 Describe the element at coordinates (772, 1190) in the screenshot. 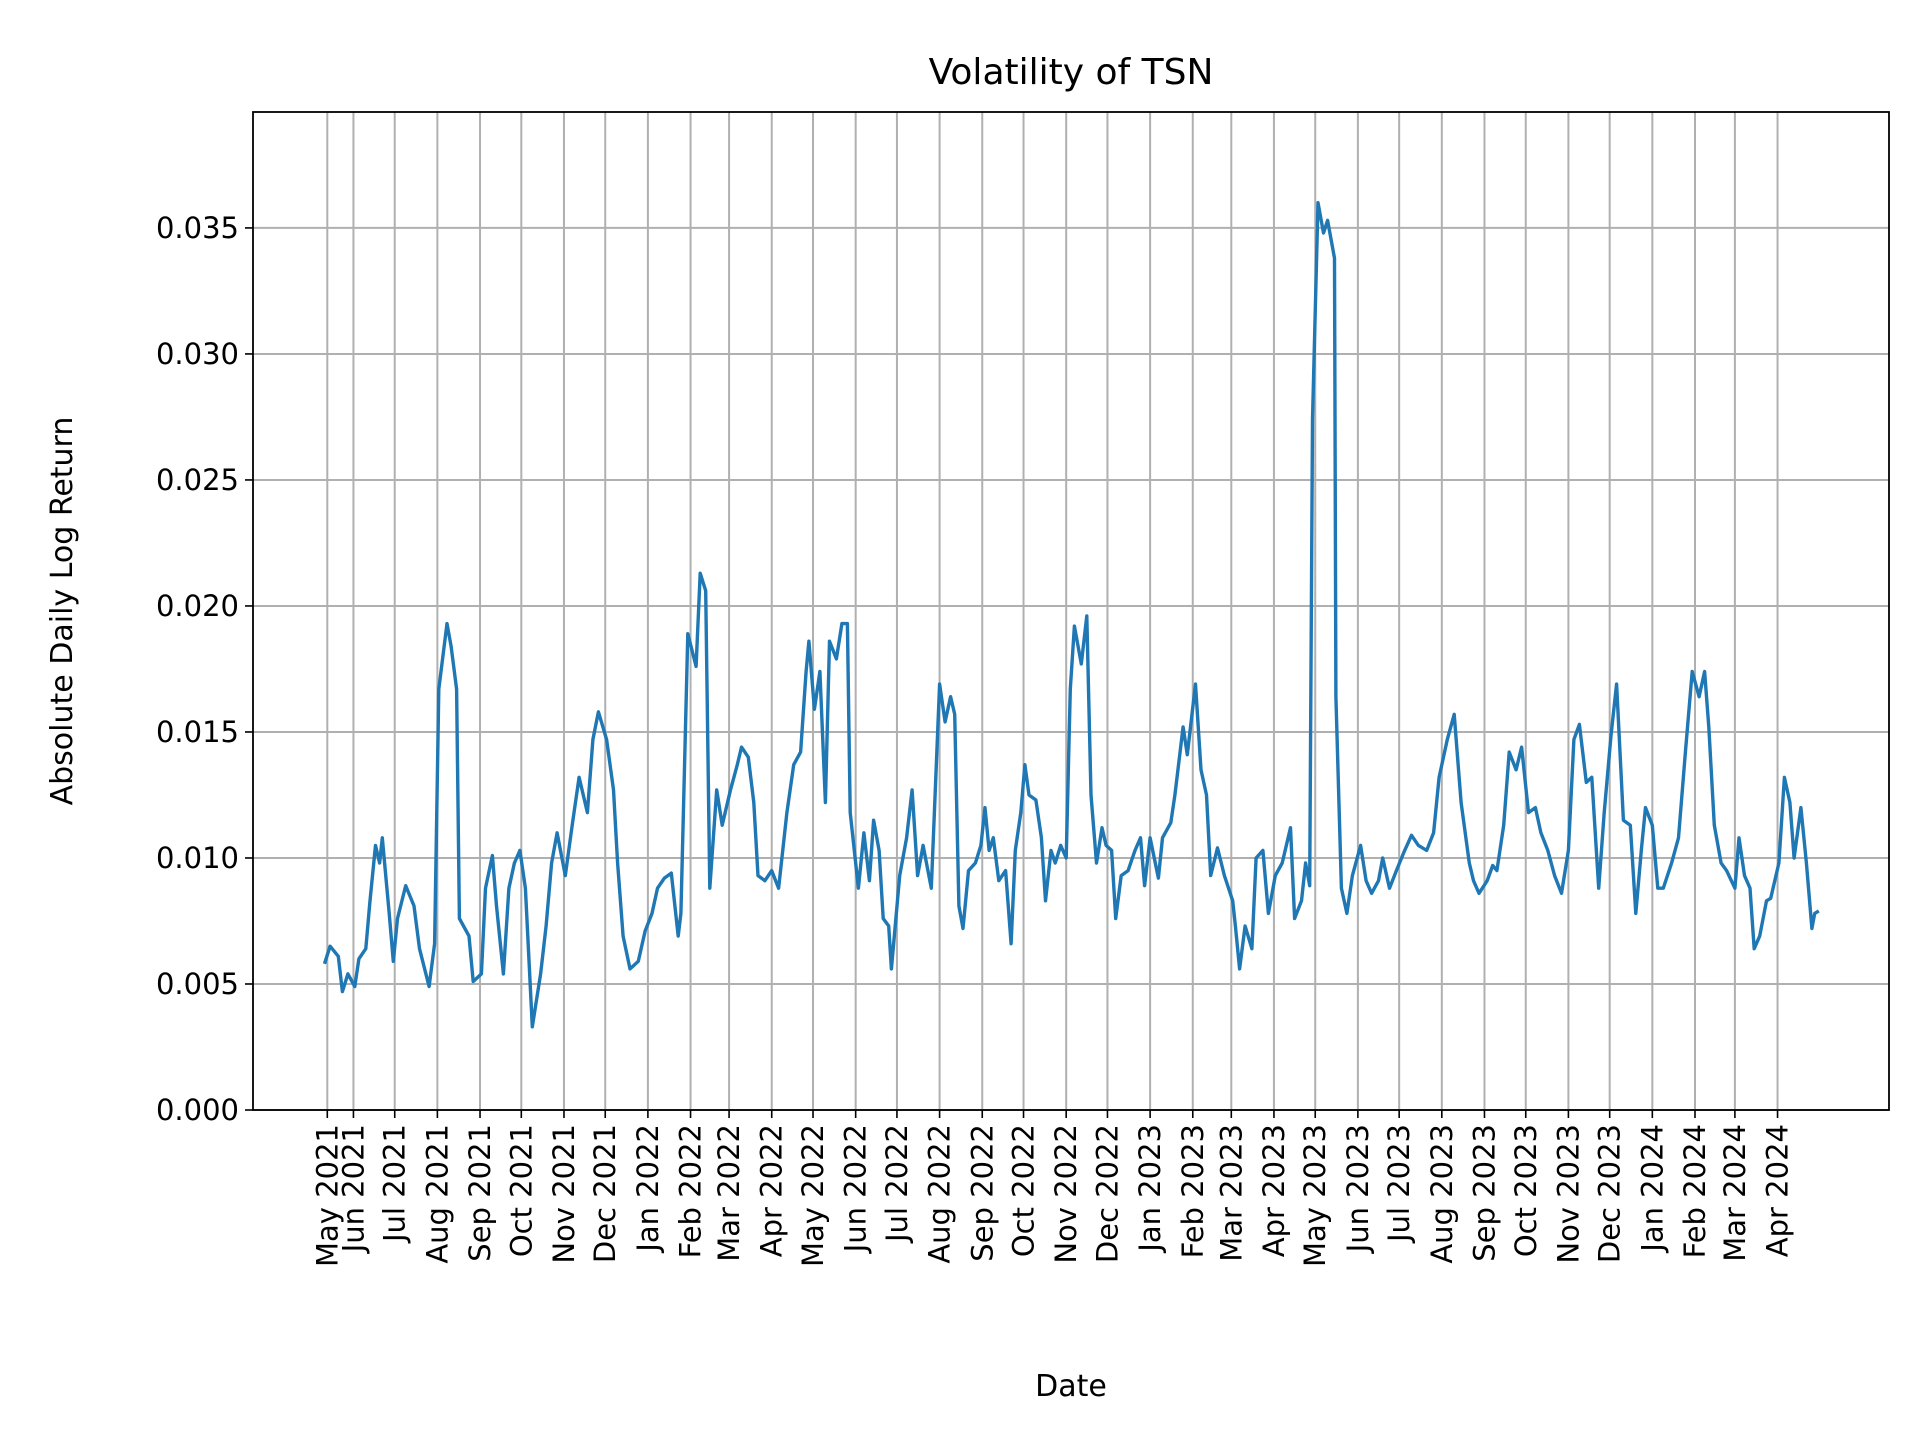

I see `x-tick-label: Apr 2022` at that location.